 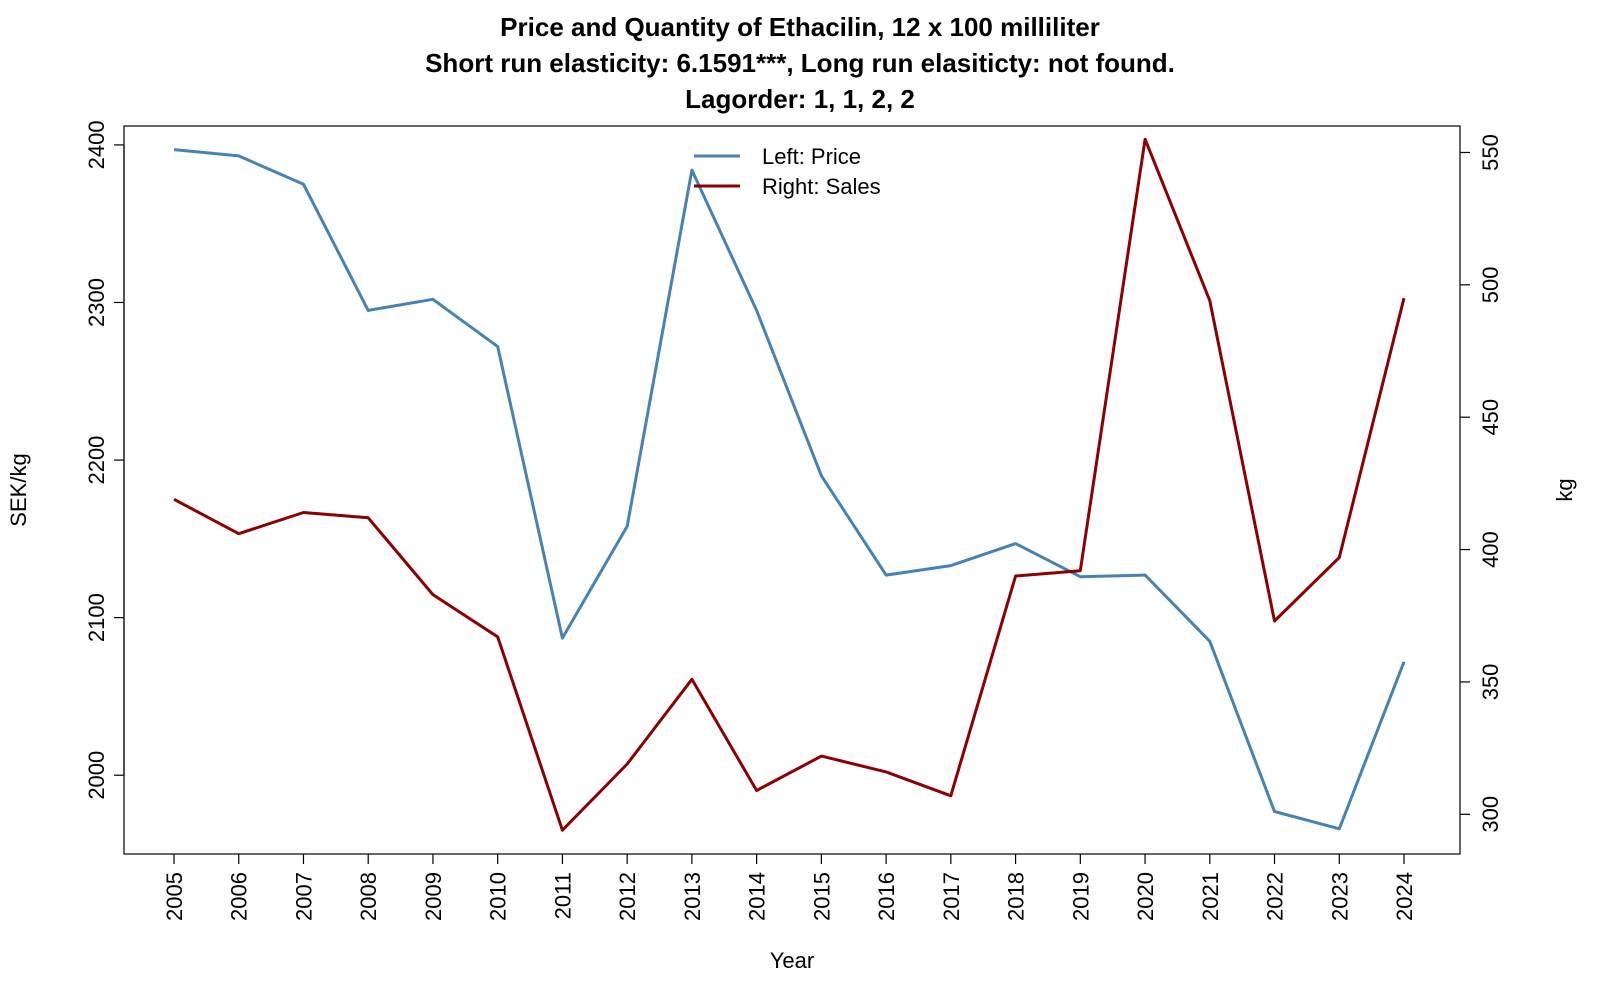 What do you see at coordinates (562, 895) in the screenshot?
I see `x-tick-label: 2011` at bounding box center [562, 895].